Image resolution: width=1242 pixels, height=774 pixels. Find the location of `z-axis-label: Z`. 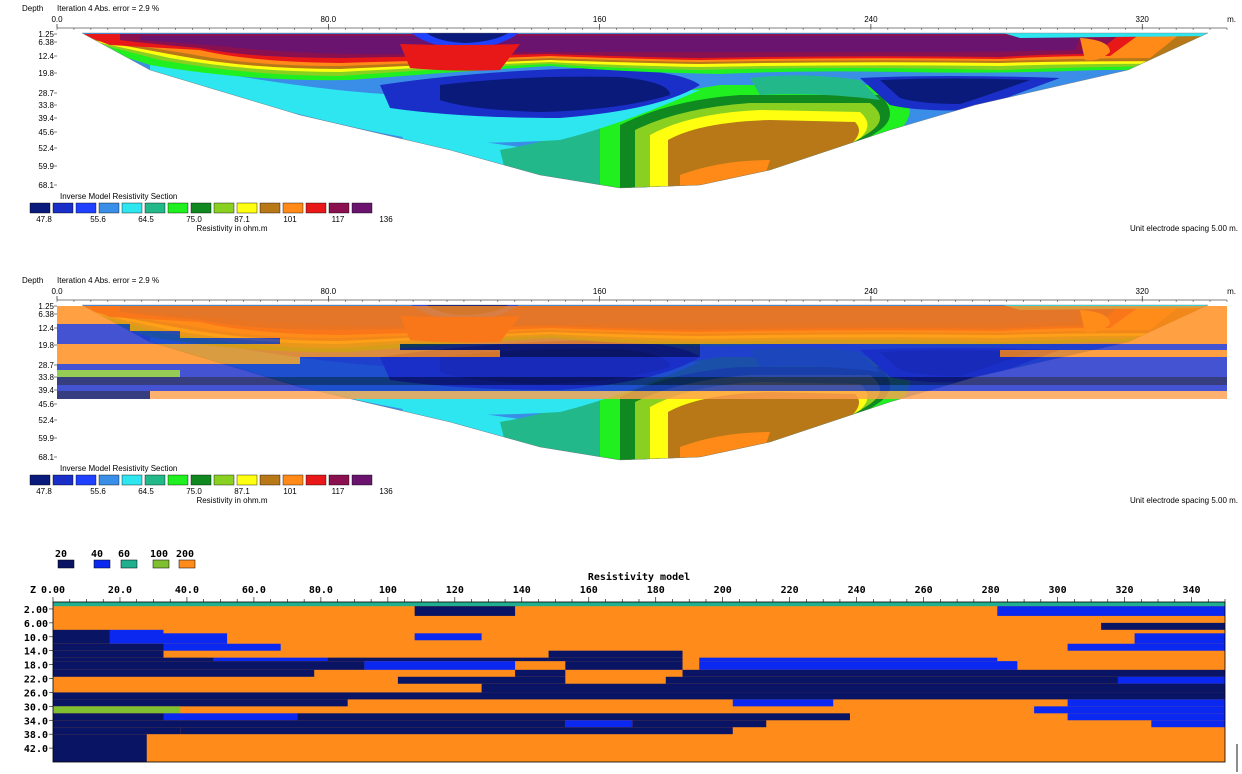

z-axis-label: Z is located at coordinates (33, 590).